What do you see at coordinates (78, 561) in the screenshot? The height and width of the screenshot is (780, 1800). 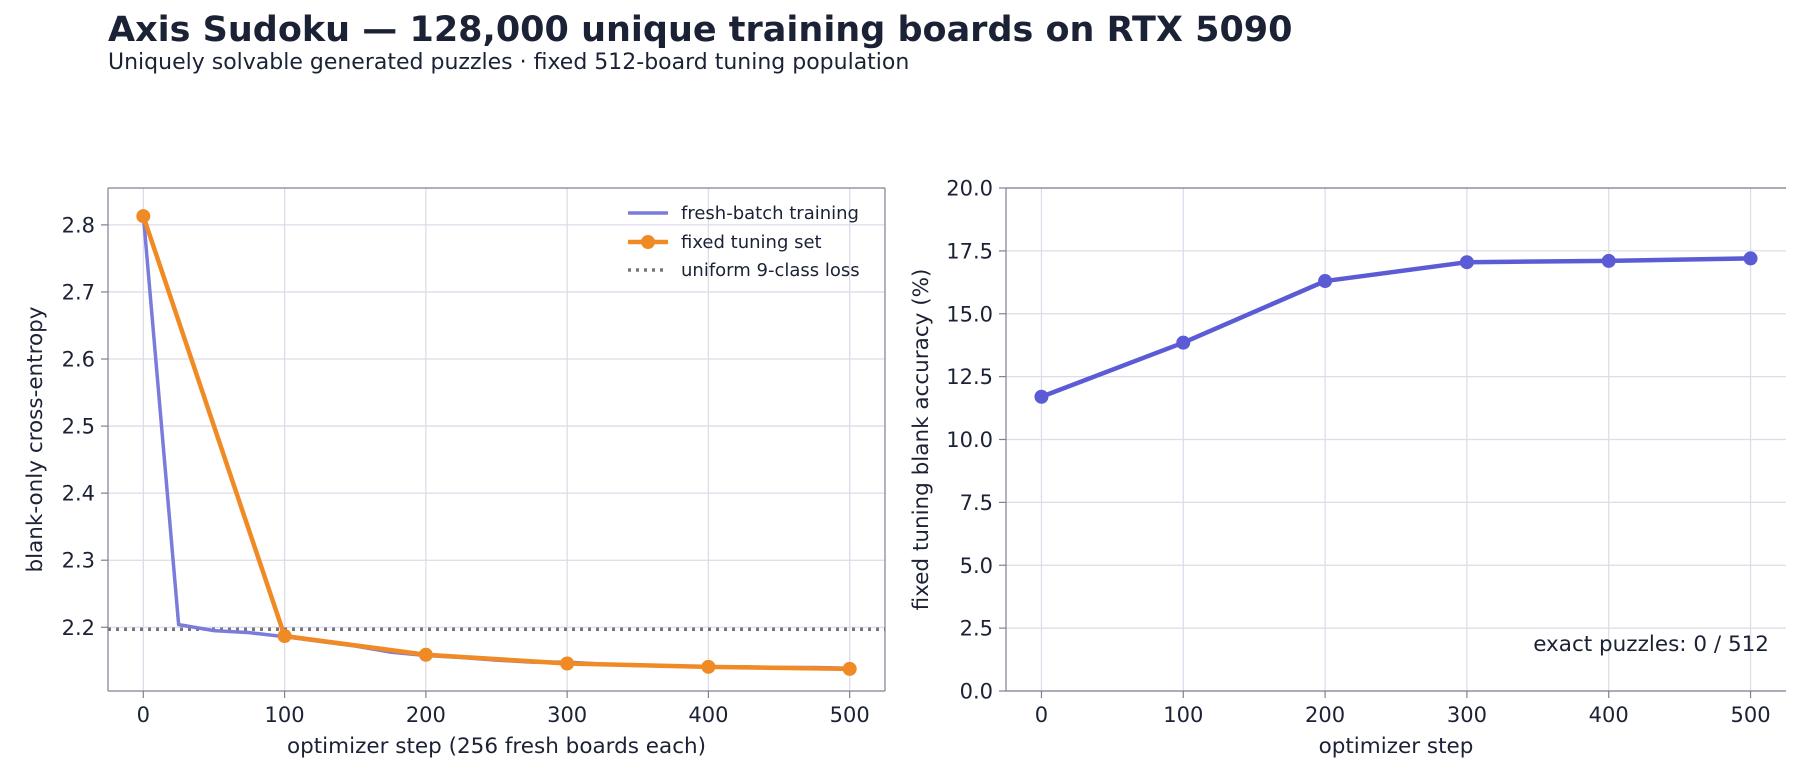 I see `y-tick-label: 2.3` at bounding box center [78, 561].